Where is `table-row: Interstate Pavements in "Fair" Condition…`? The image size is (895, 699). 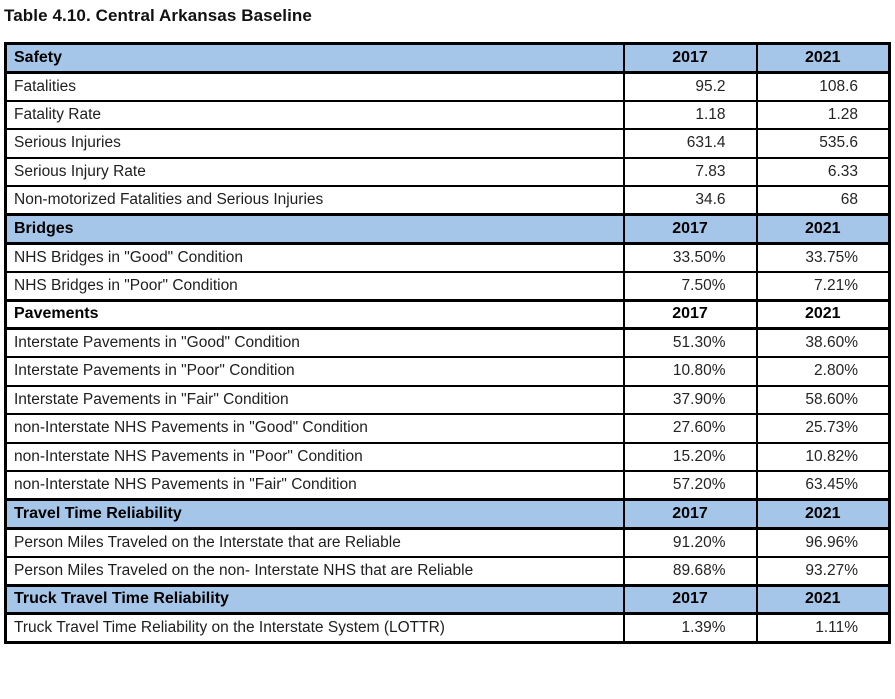
table-row: Interstate Pavements in "Fair" Condition… is located at coordinates (447, 399).